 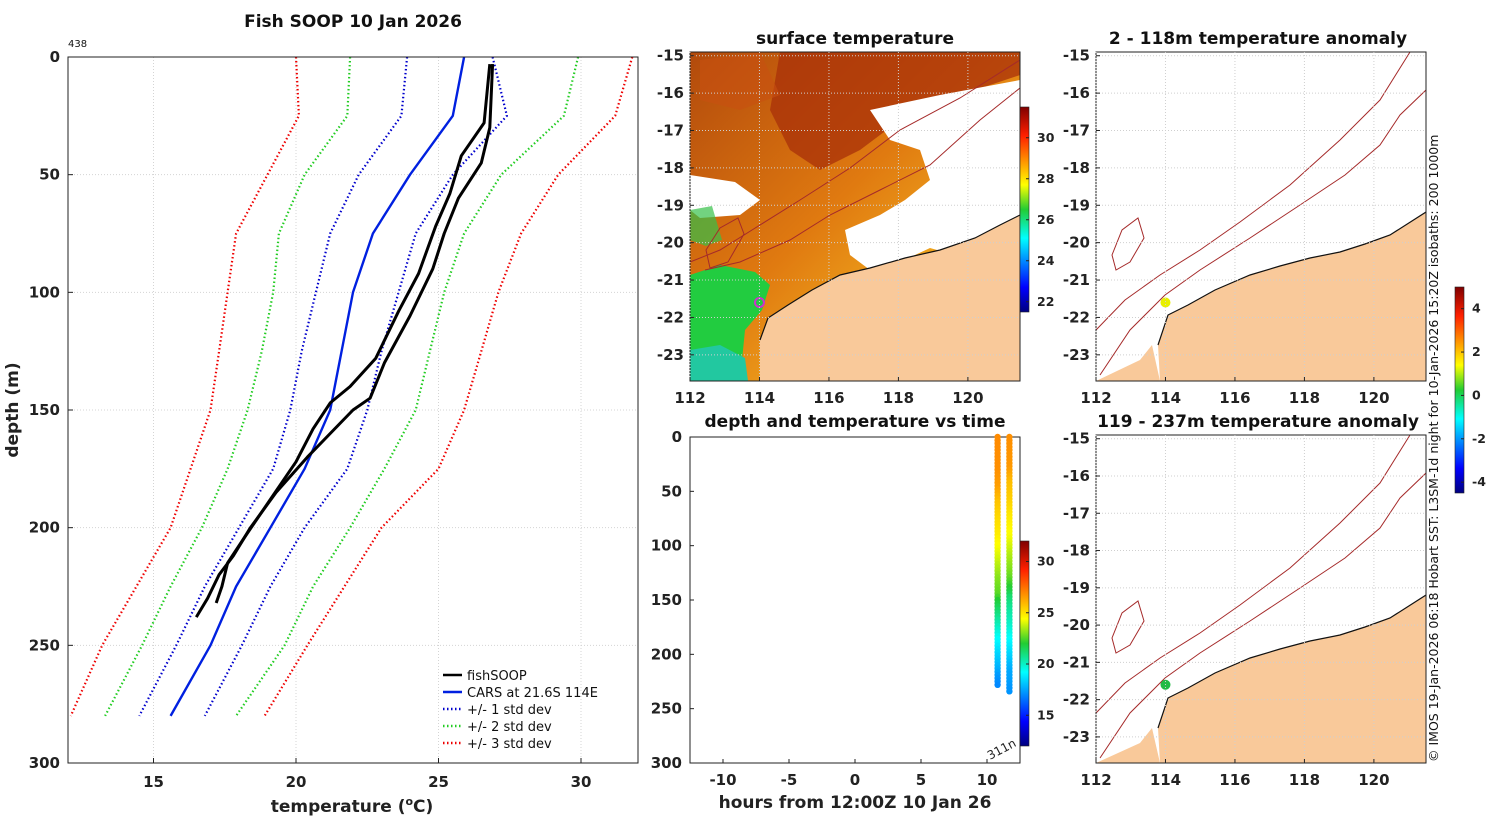 I want to click on surface-map-ytick-label: -17, so click(x=670, y=131).